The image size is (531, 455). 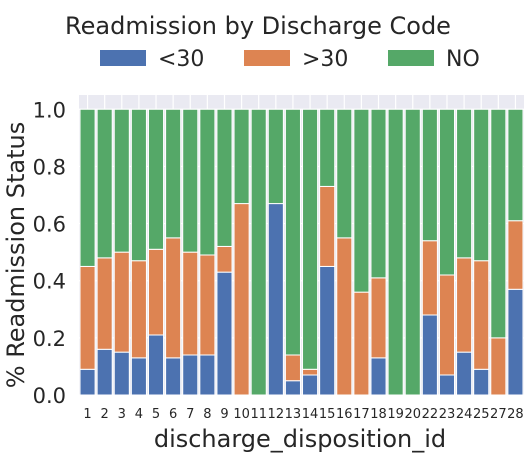 I want to click on legend-label: <30, so click(x=181, y=59).